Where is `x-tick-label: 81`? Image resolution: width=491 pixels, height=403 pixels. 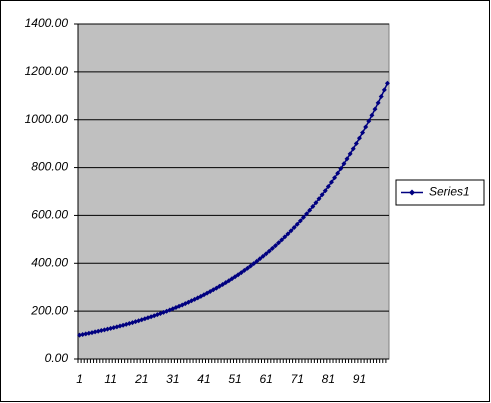
x-tick-label: 81 is located at coordinates (328, 379).